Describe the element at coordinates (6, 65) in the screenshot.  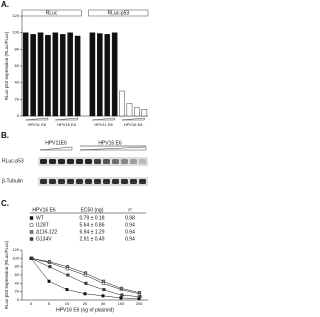
I see `y-axis-label: RLuc-p53 expression (RLuc/FLuc)` at that location.